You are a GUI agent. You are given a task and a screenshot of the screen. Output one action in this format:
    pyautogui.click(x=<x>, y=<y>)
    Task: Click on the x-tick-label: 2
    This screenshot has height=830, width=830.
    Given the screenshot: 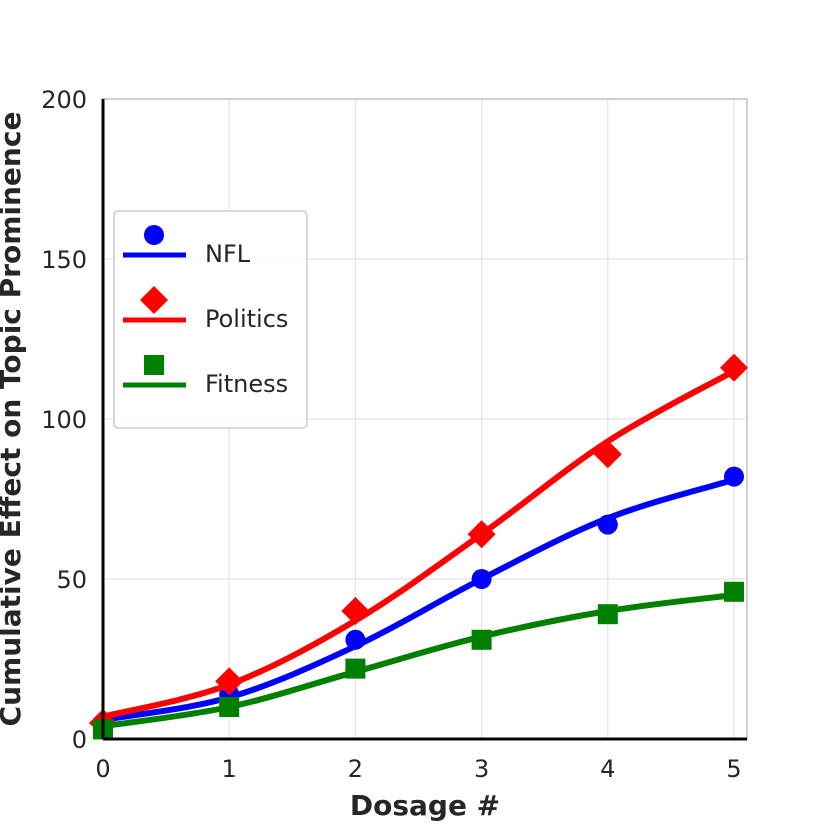 What is the action you would take?
    pyautogui.click(x=355, y=769)
    